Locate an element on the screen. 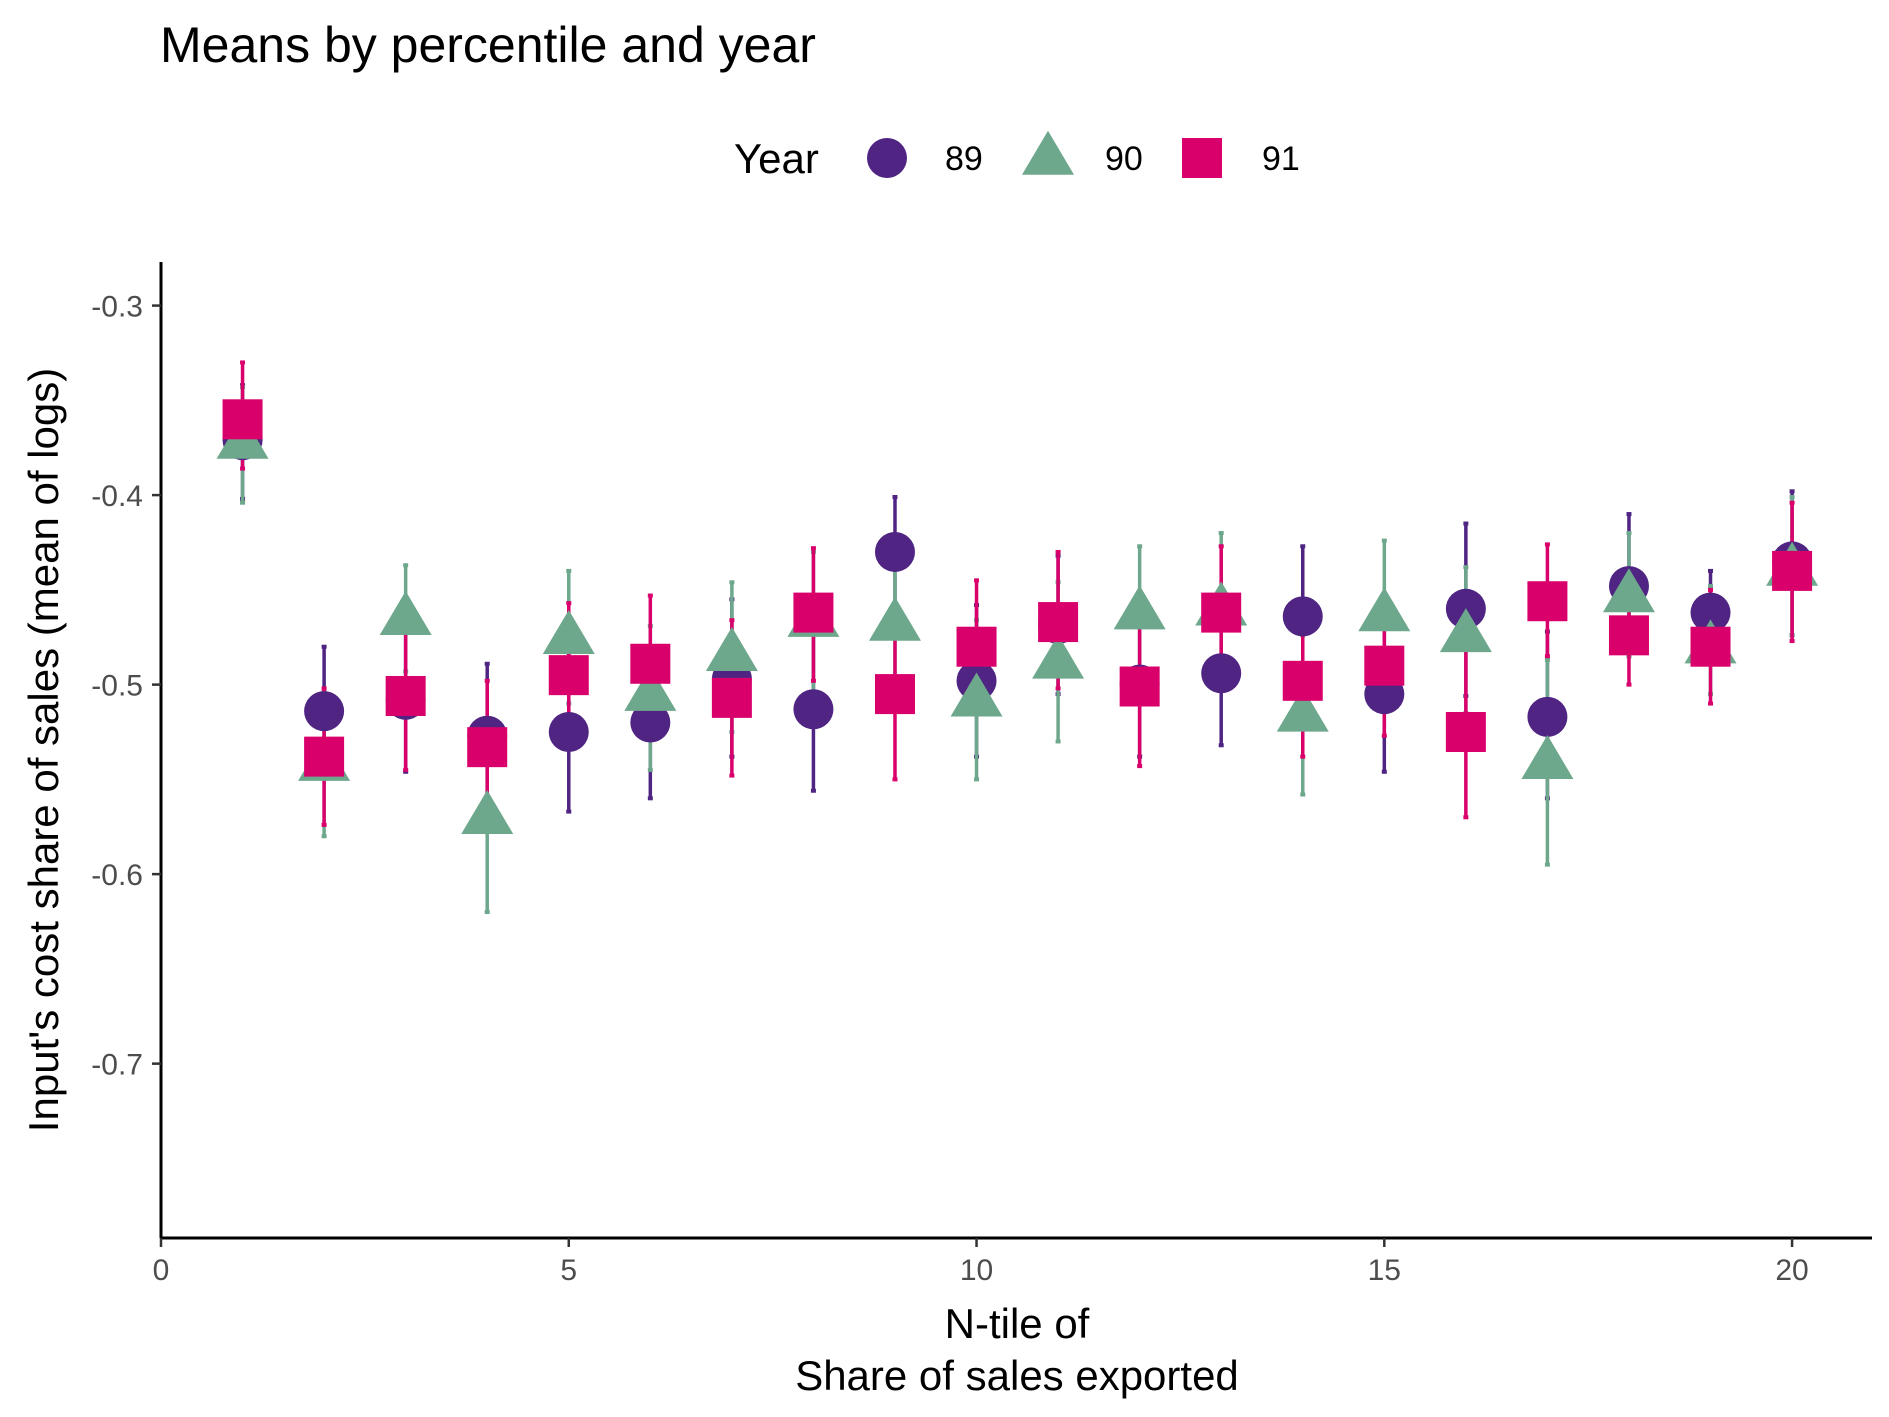 Image resolution: width=1889 pixels, height=1417 pixels. x-axis-ticks: 0 5 10 15 20 is located at coordinates (981, 1262).